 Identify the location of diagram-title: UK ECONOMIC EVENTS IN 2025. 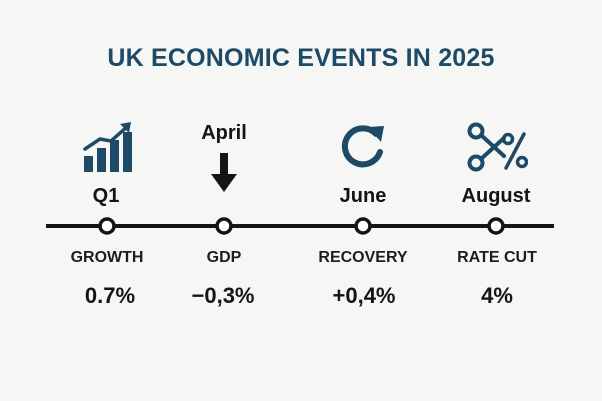
(301, 58).